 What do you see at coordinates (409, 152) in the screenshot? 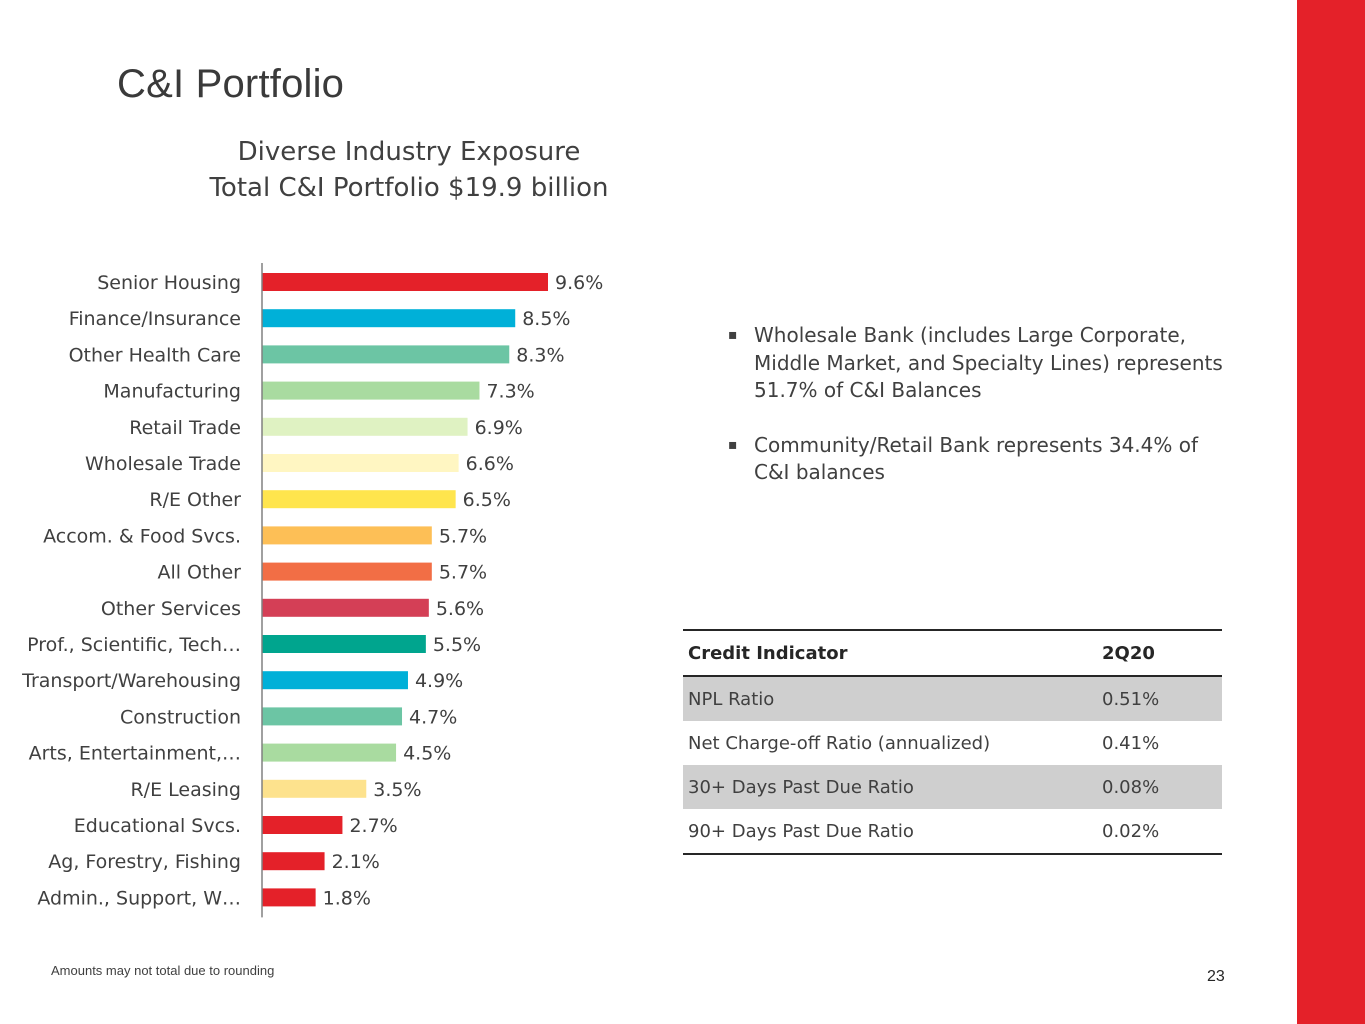
I see `chart-subtitle-line1: Diverse Industry Exposure` at bounding box center [409, 152].